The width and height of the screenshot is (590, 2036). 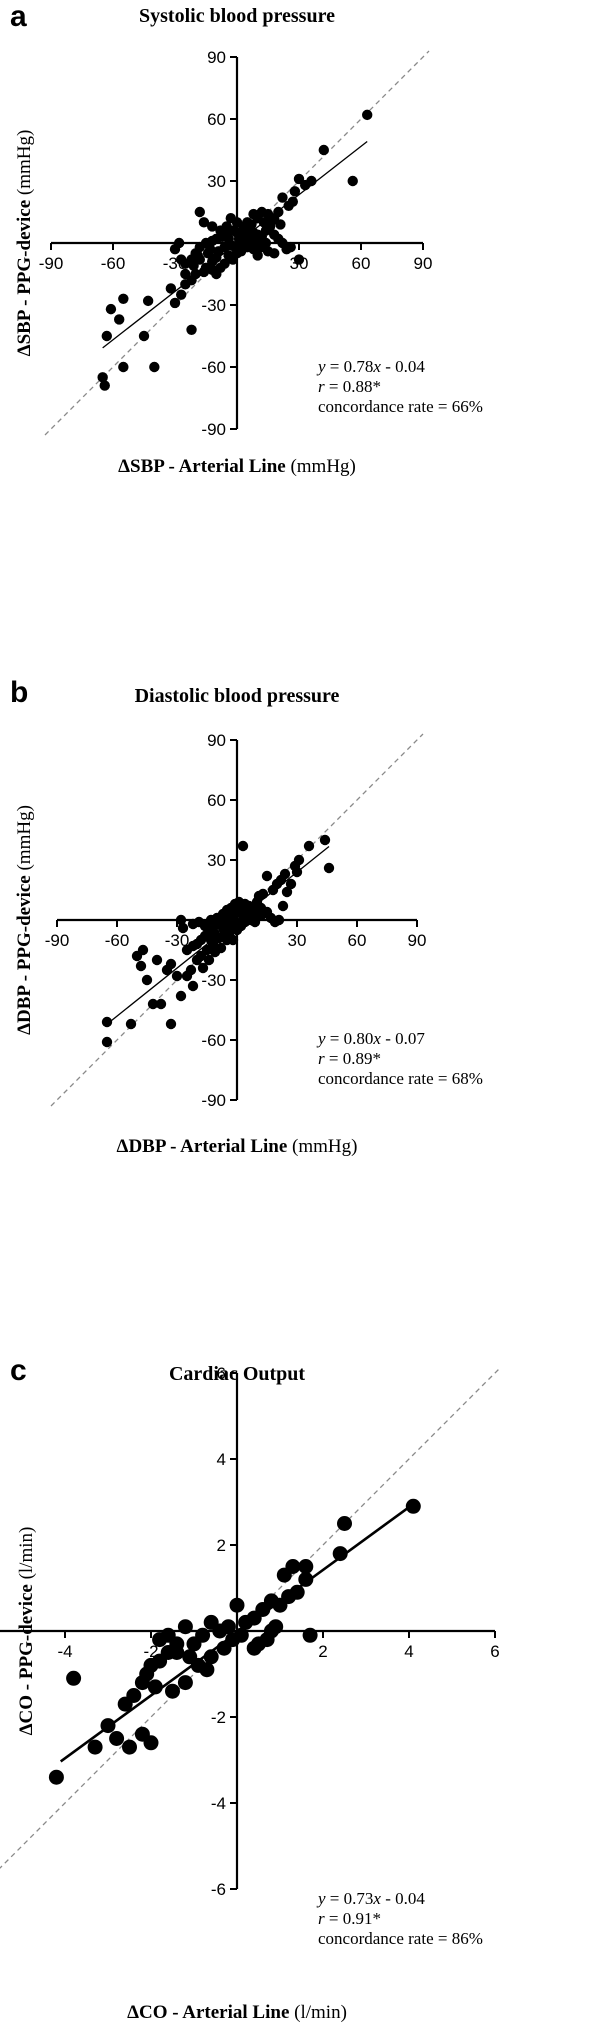 I want to click on y-tick-label: -2, so click(x=218, y=1717).